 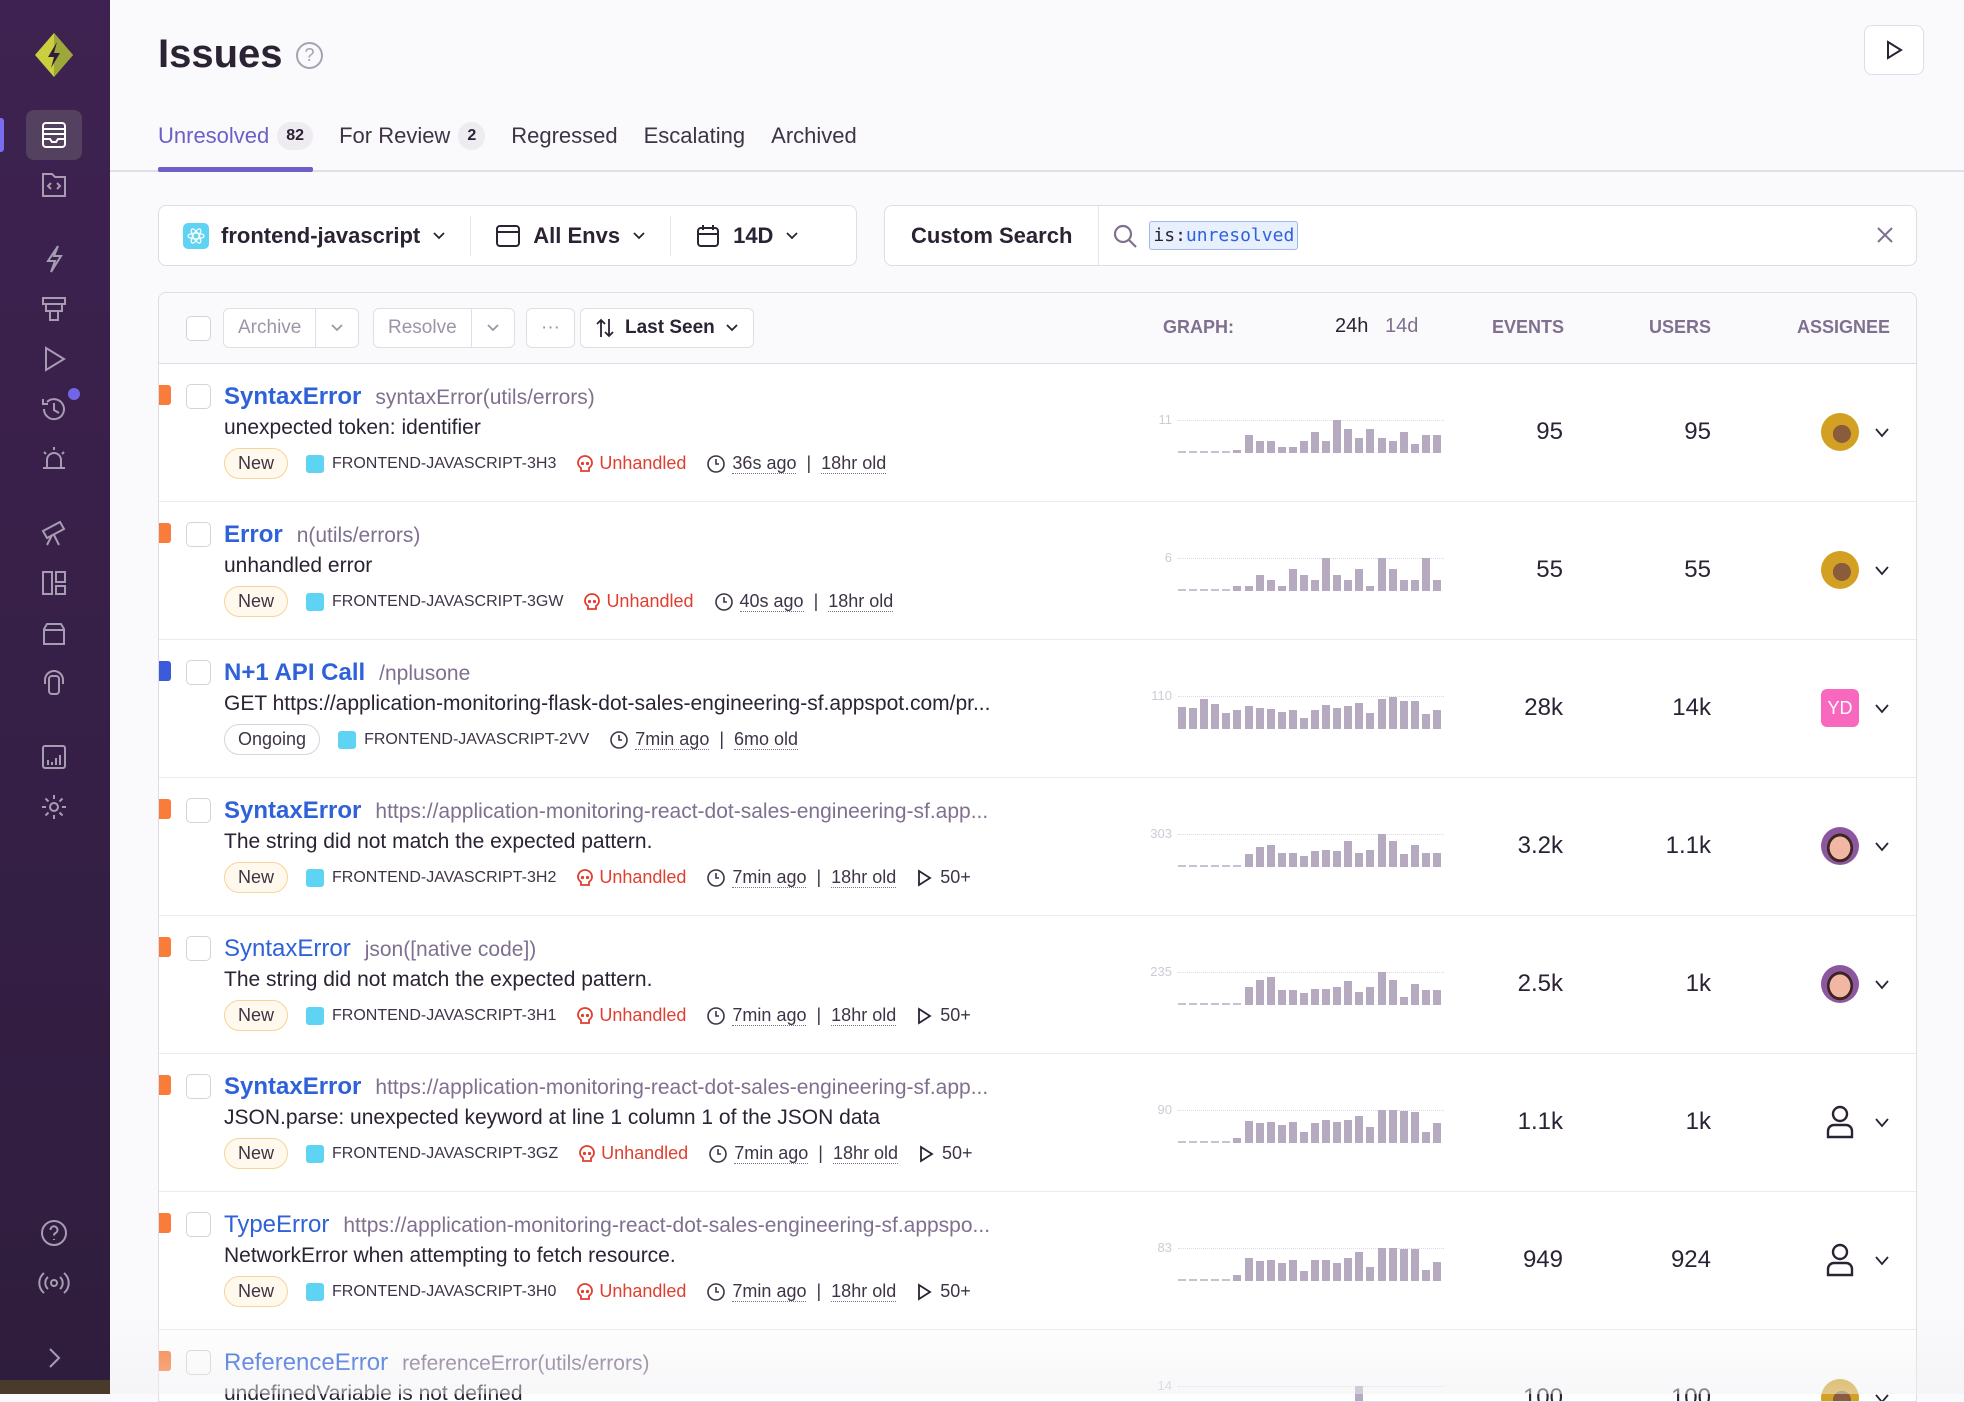 I want to click on sidebar-collapse-button, so click(x=54, y=1358).